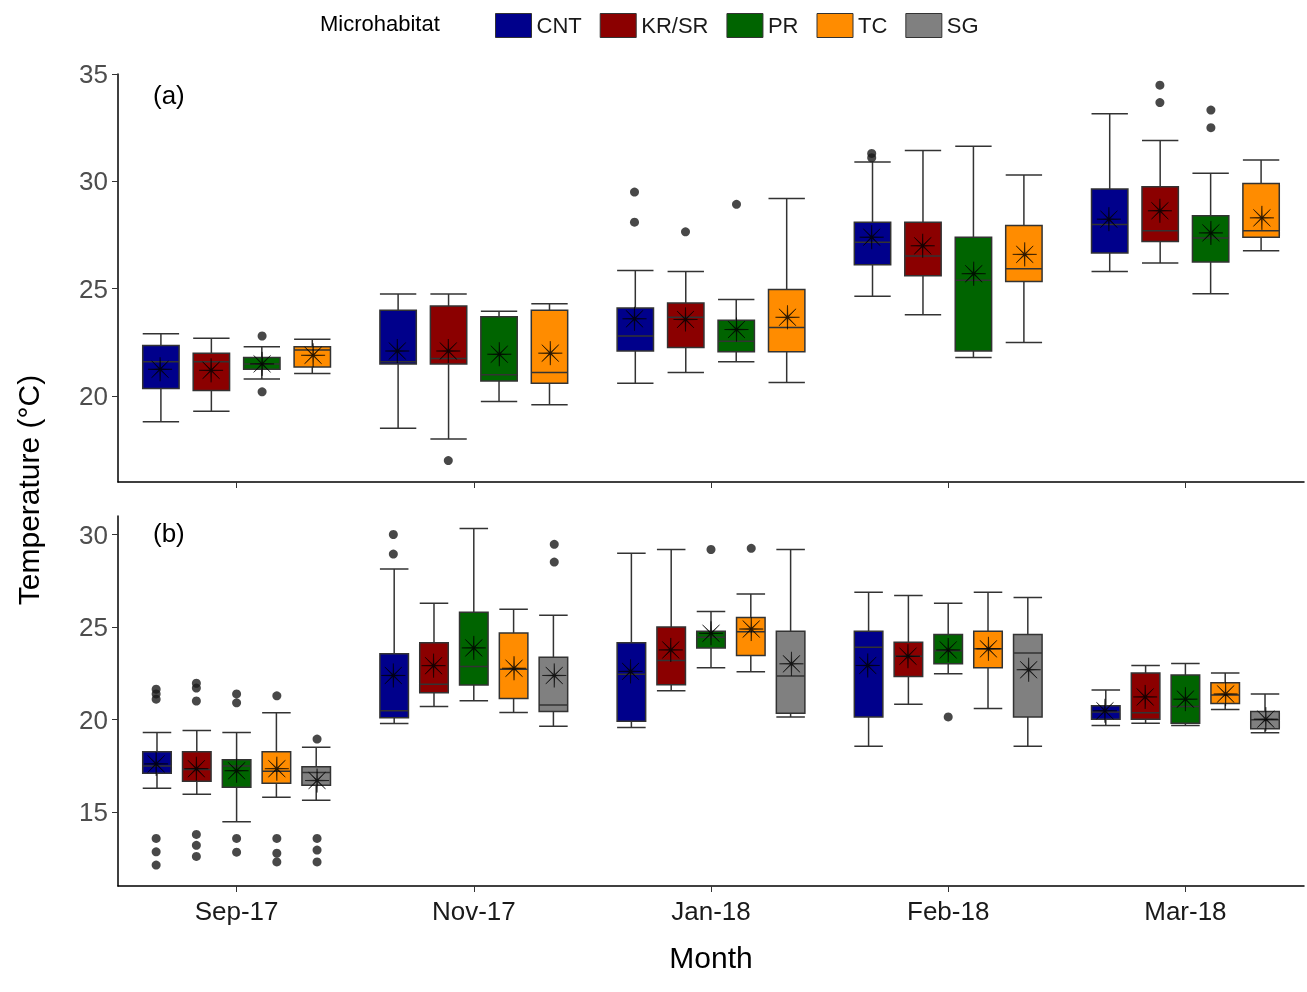  Describe the element at coordinates (93, 812) in the screenshot. I see `y-tick-label: 15` at that location.